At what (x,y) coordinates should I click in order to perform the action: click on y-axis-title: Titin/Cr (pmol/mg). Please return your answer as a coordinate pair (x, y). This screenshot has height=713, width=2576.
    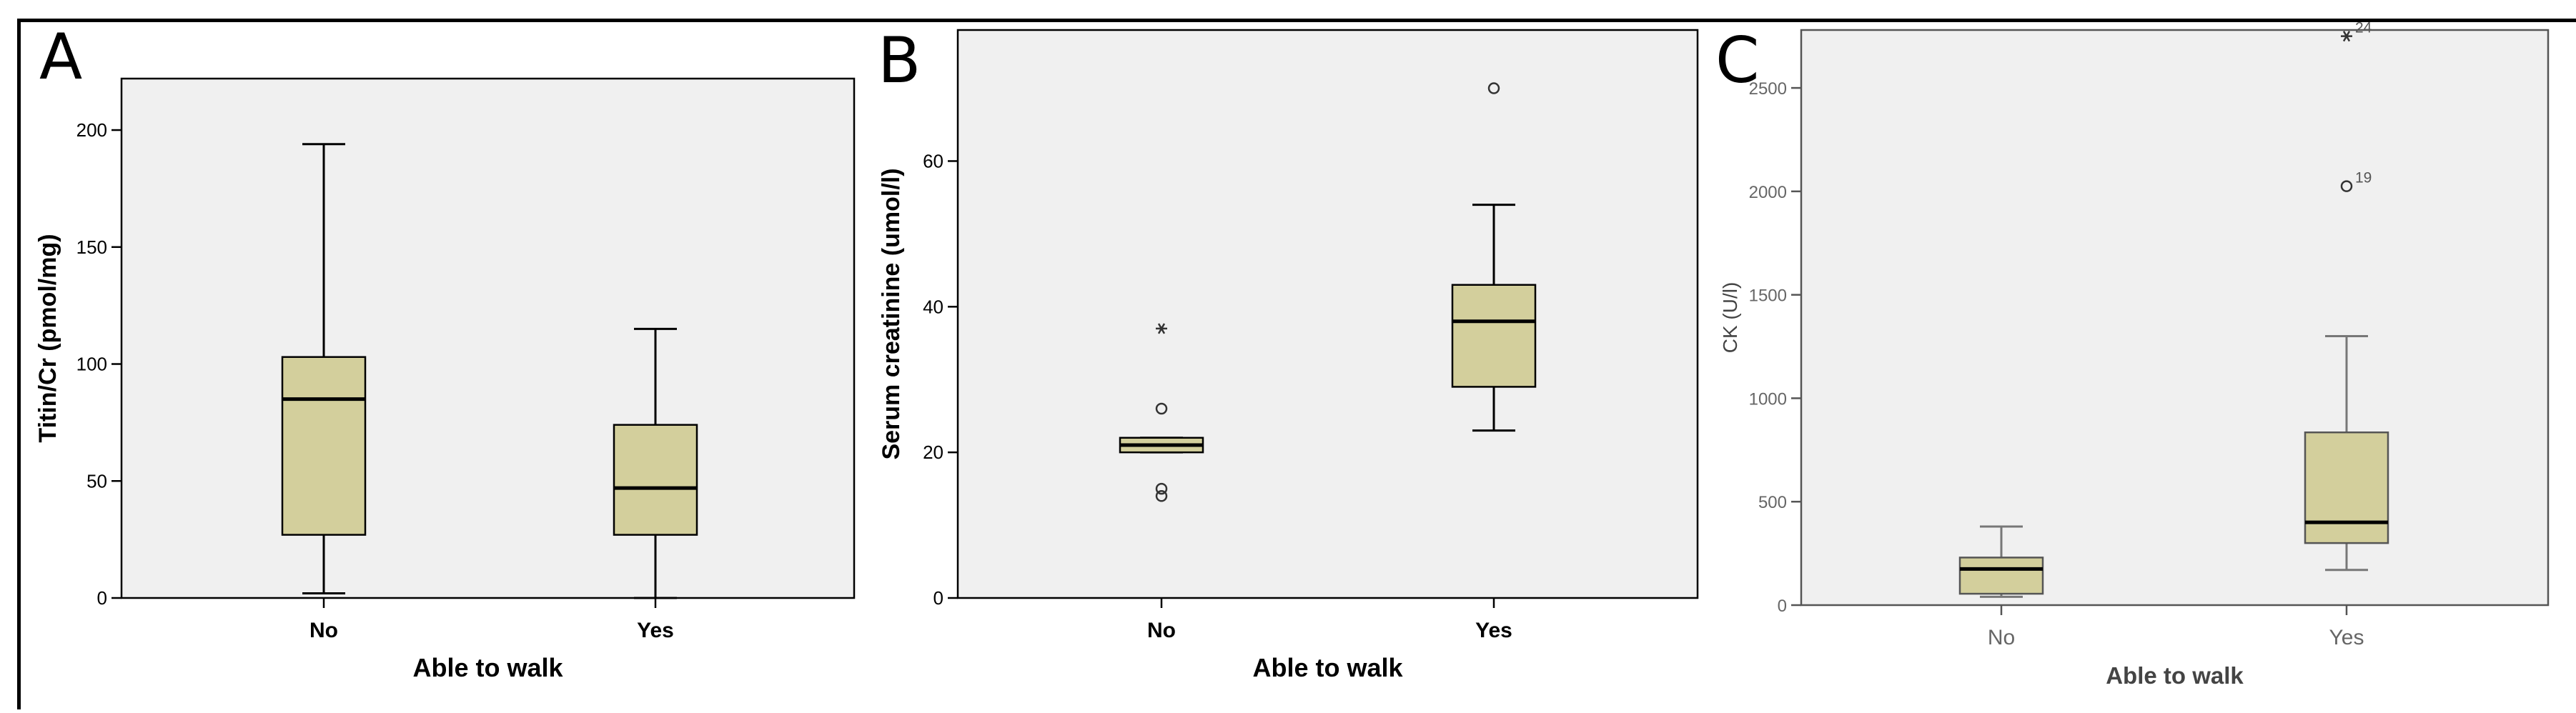
    Looking at the image, I should click on (48, 338).